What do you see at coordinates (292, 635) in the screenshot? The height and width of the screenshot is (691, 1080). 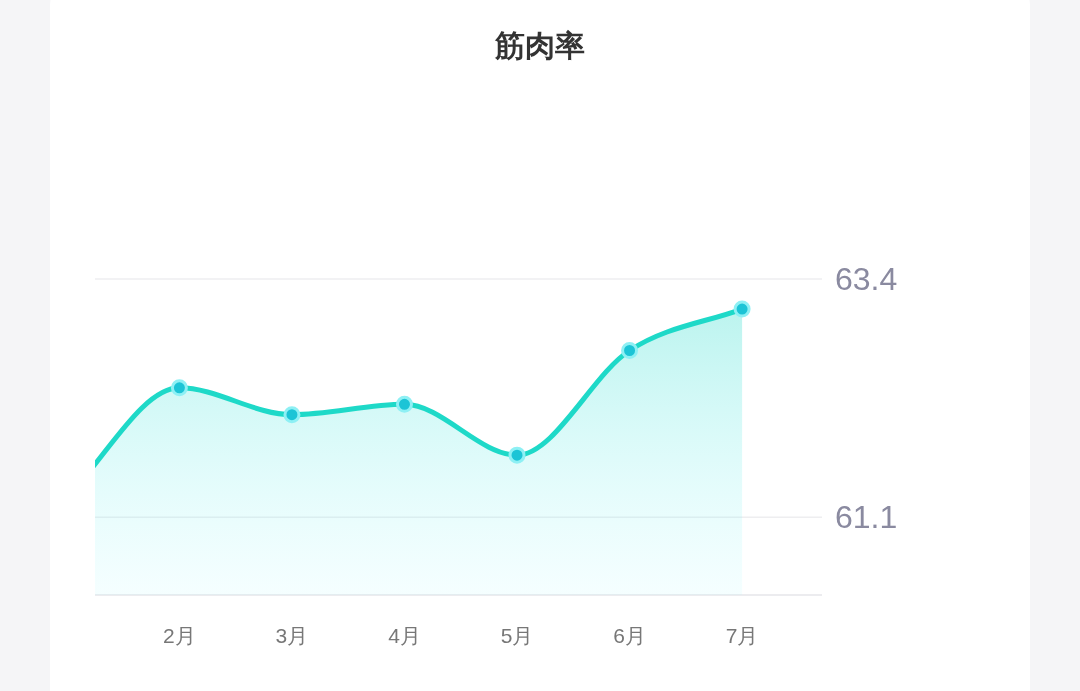 I see `x-tick-label: 3月` at bounding box center [292, 635].